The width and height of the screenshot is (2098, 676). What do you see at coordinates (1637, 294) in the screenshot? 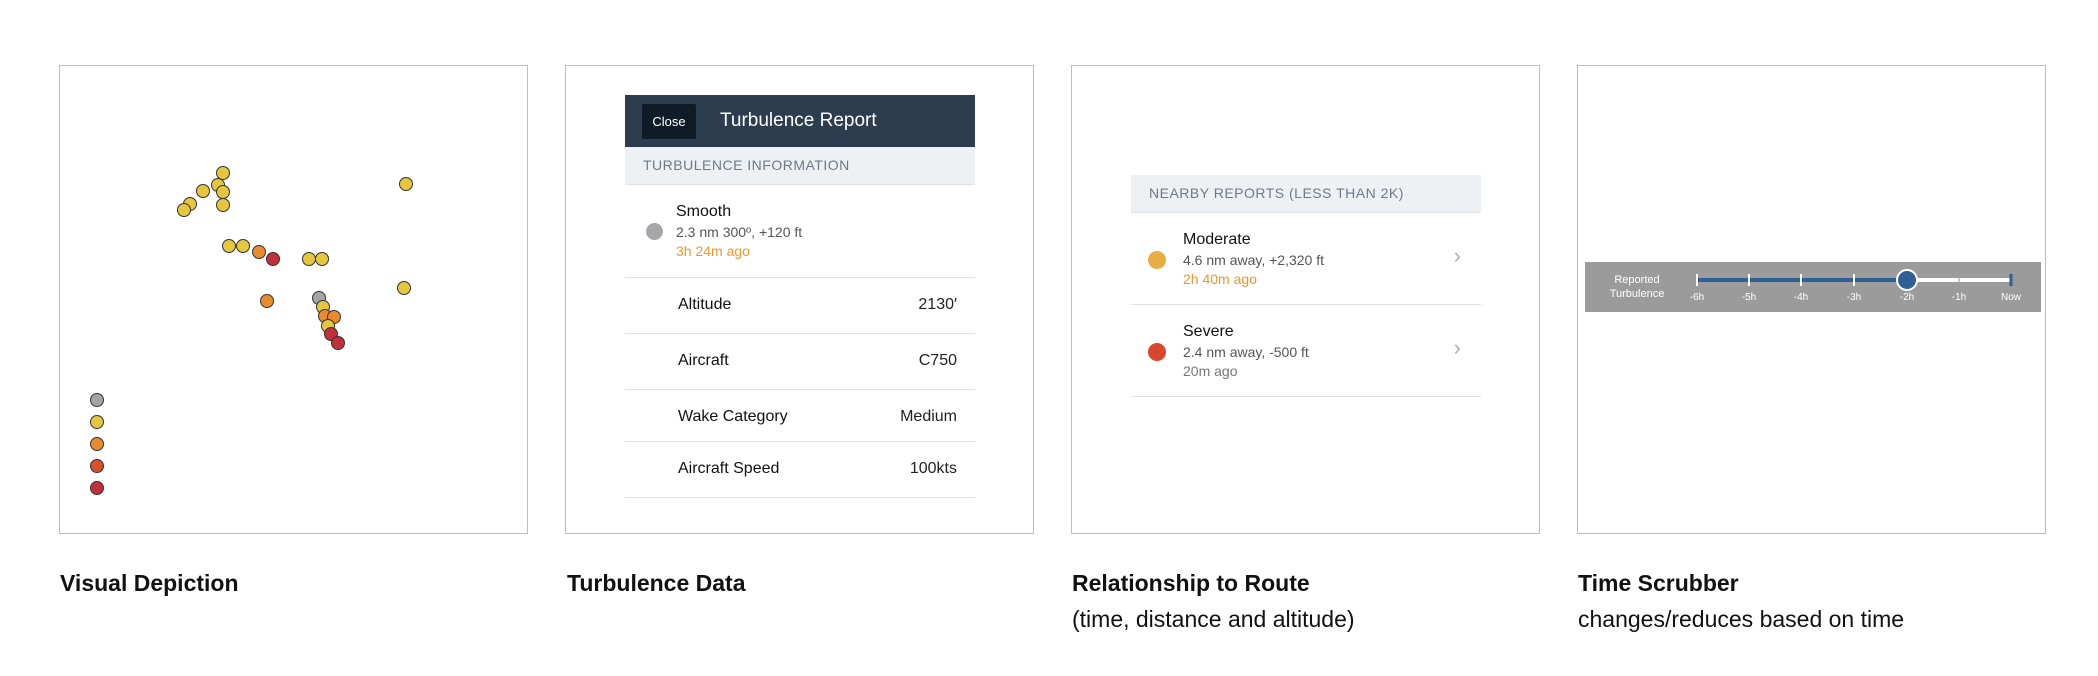
I see `scrubber-label-line2: Turbulence` at bounding box center [1637, 294].